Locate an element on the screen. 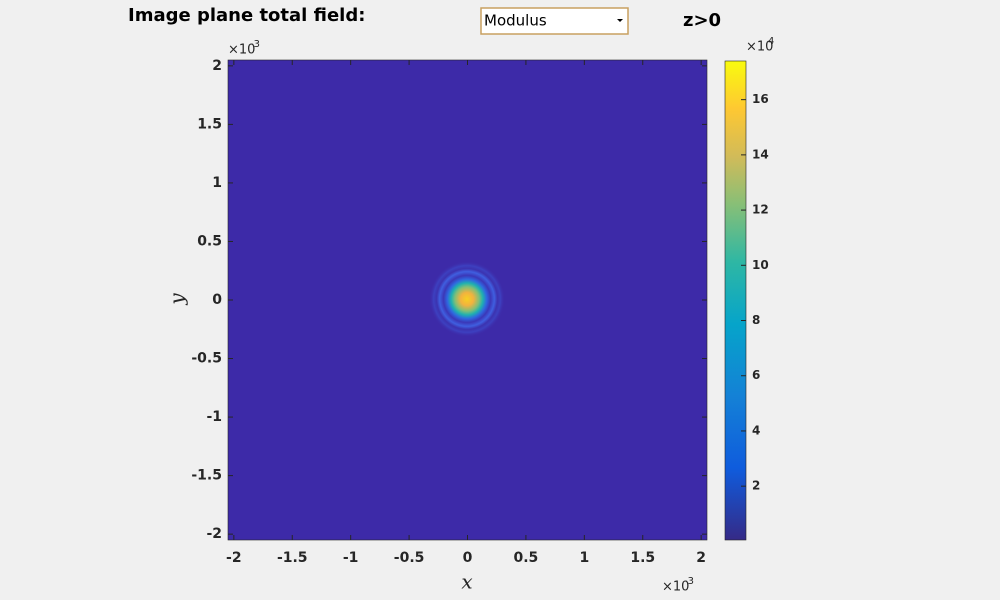 The height and width of the screenshot is (600, 1000). x-tick-label: 2 is located at coordinates (701, 558).